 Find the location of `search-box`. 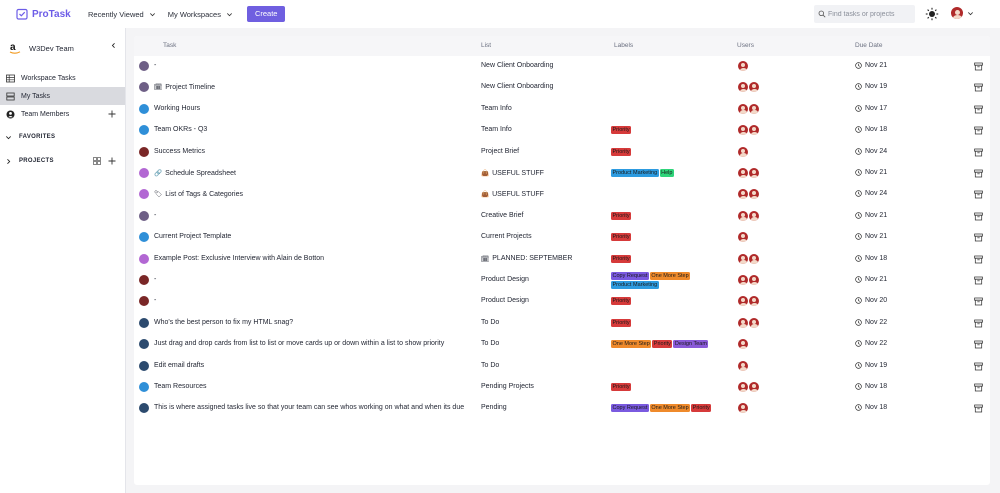

search-box is located at coordinates (864, 14).